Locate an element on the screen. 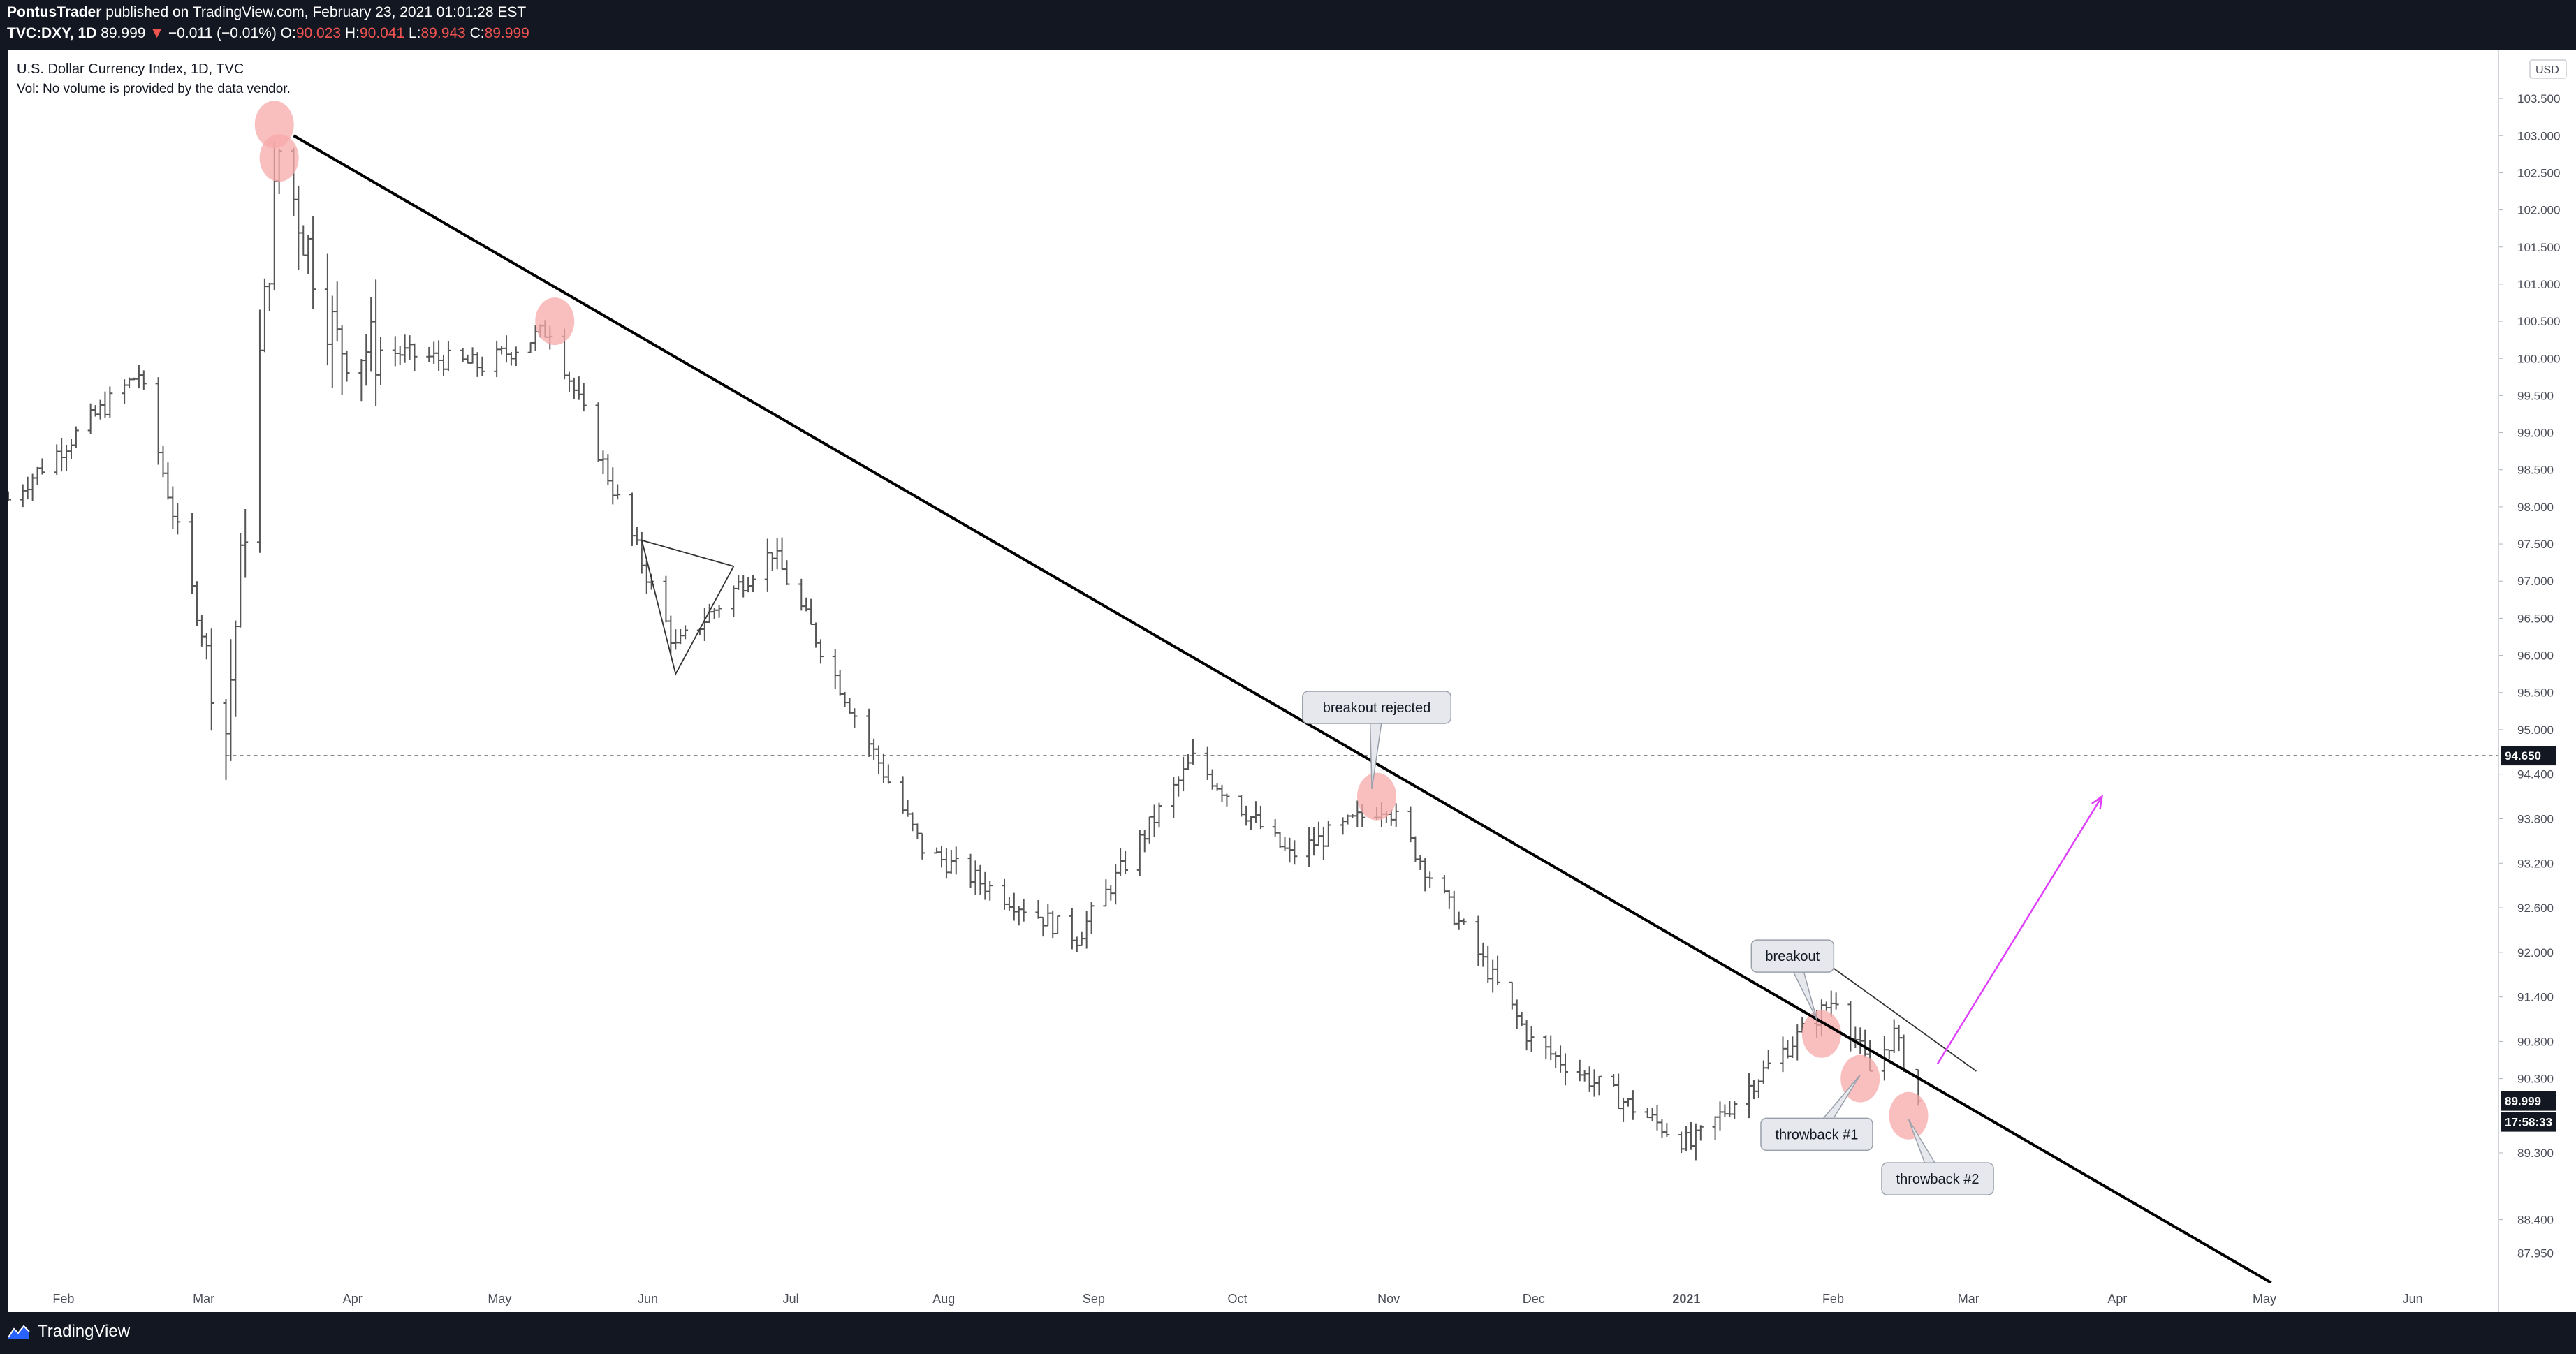 This screenshot has height=1354, width=2576. footer-bar: TradingView is located at coordinates (1288, 1333).